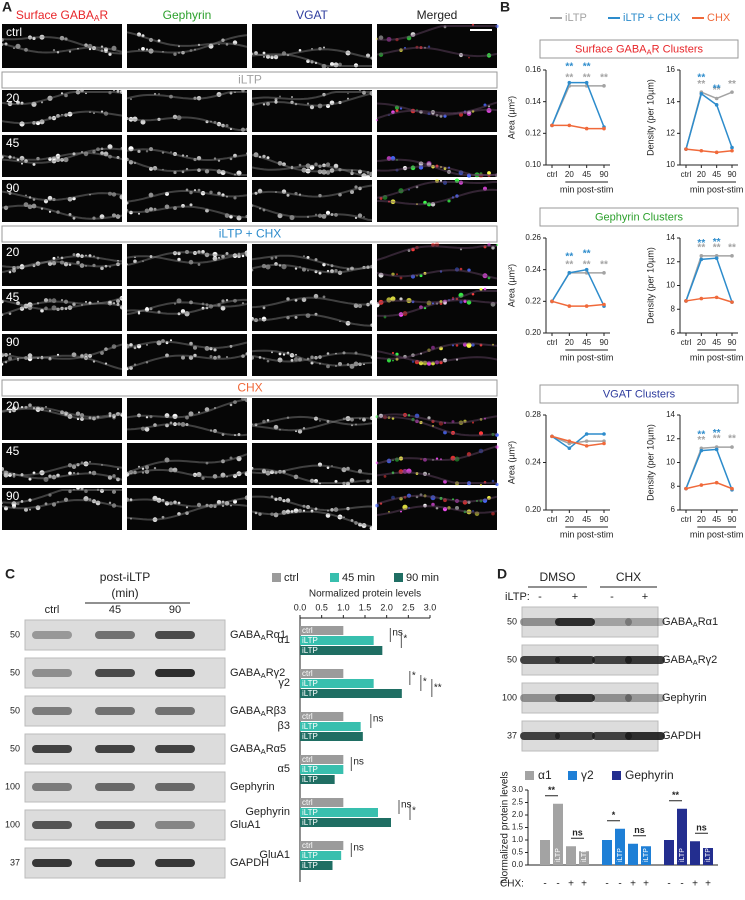  Describe the element at coordinates (284, 769) in the screenshot. I see `category-label: α5` at that location.